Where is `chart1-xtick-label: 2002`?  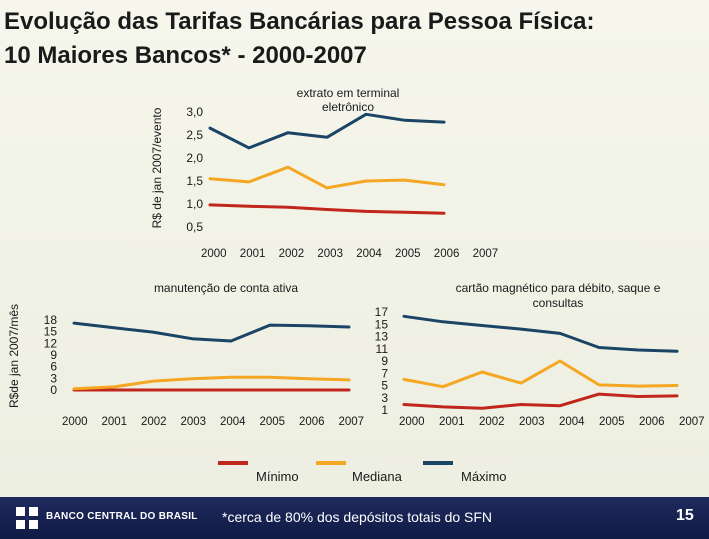 chart1-xtick-label: 2002 is located at coordinates (292, 254).